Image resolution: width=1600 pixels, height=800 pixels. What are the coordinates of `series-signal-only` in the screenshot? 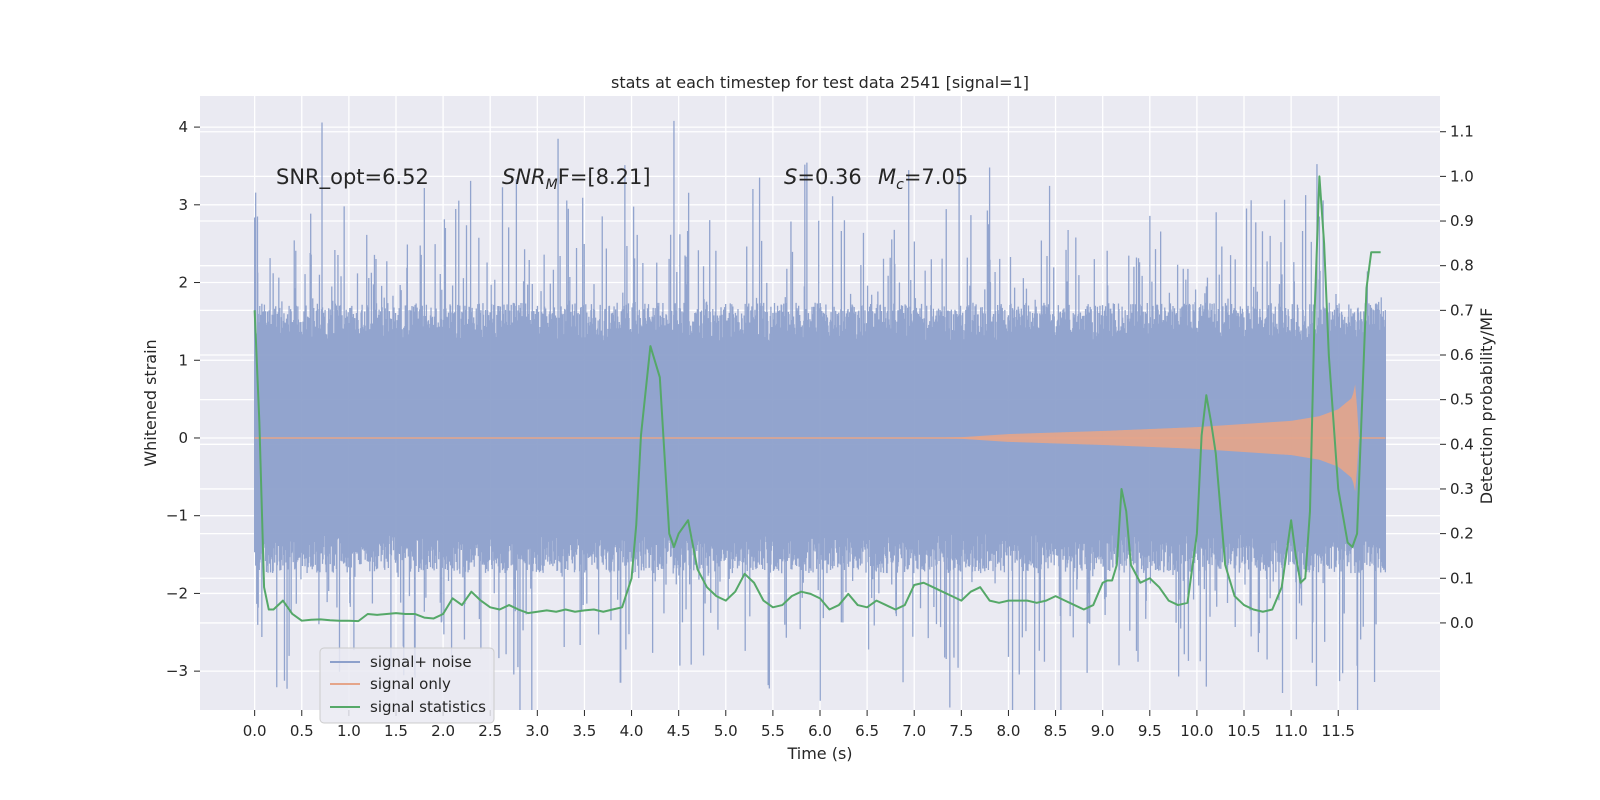 It's located at (820, 438).